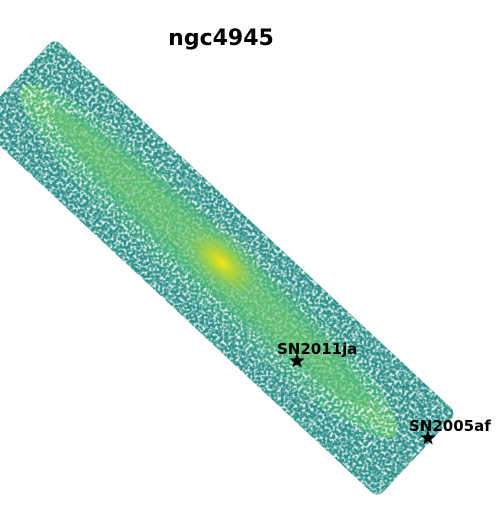  I want to click on supernova-label: SN2011ja, so click(317, 349).